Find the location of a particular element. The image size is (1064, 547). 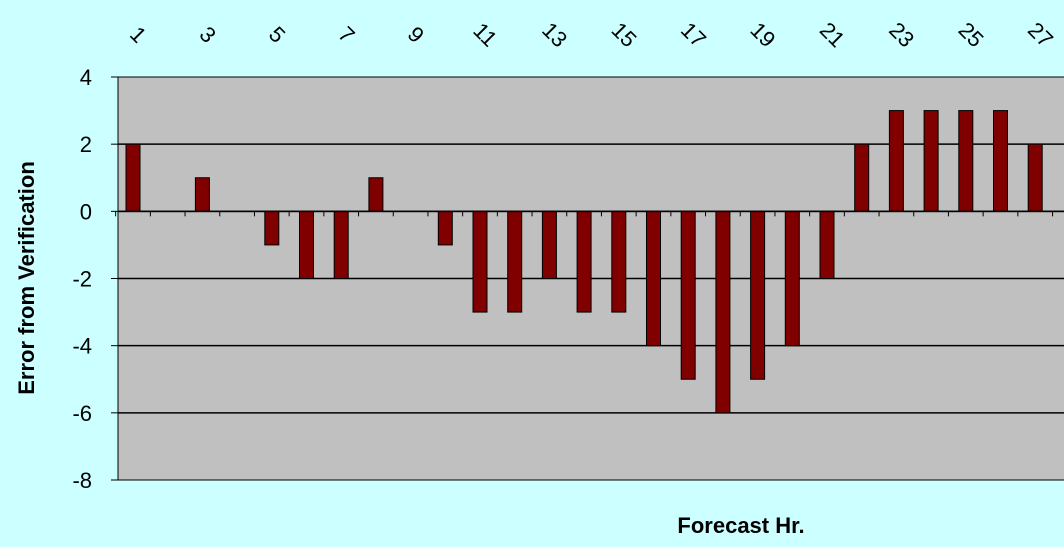

x-axis-title: Forecast Hr. is located at coordinates (740, 525).